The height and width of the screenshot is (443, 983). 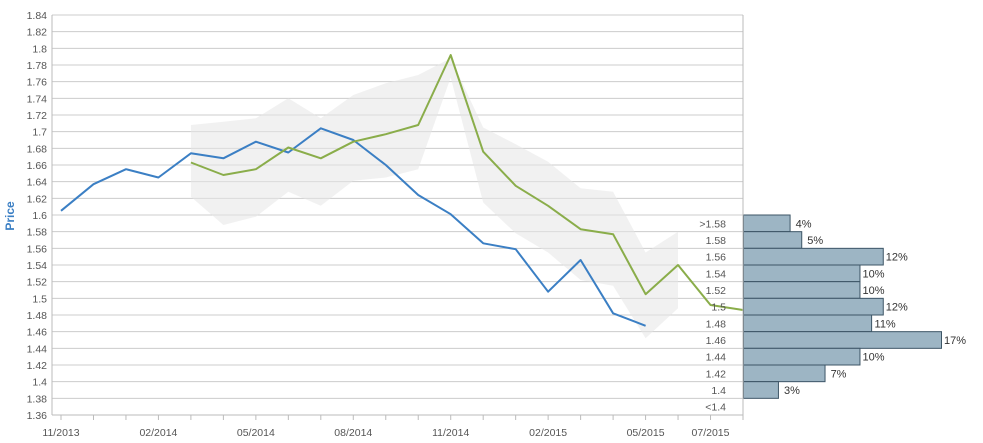 What do you see at coordinates (37, 116) in the screenshot?
I see `y-tick-label: 1.72` at bounding box center [37, 116].